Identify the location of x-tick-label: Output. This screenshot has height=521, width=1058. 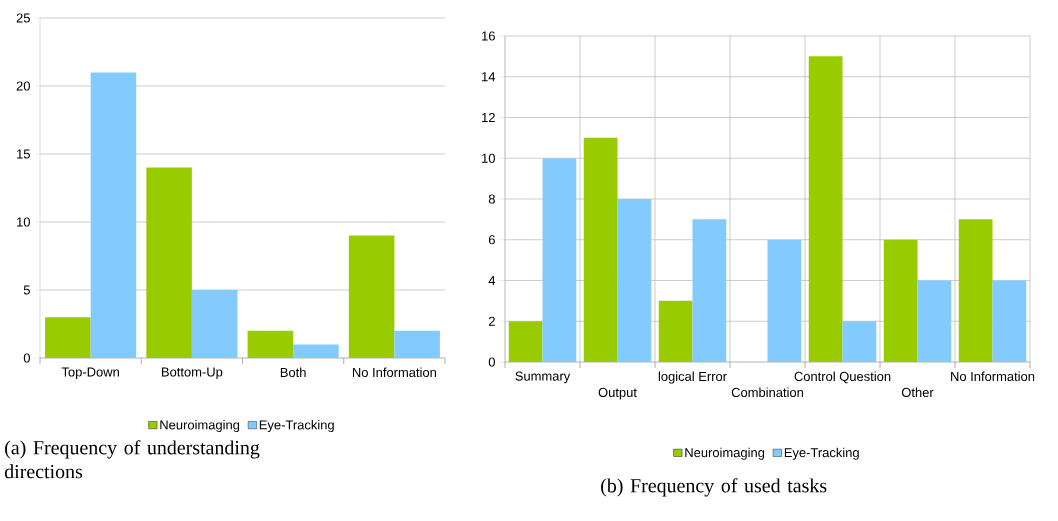
(617, 393).